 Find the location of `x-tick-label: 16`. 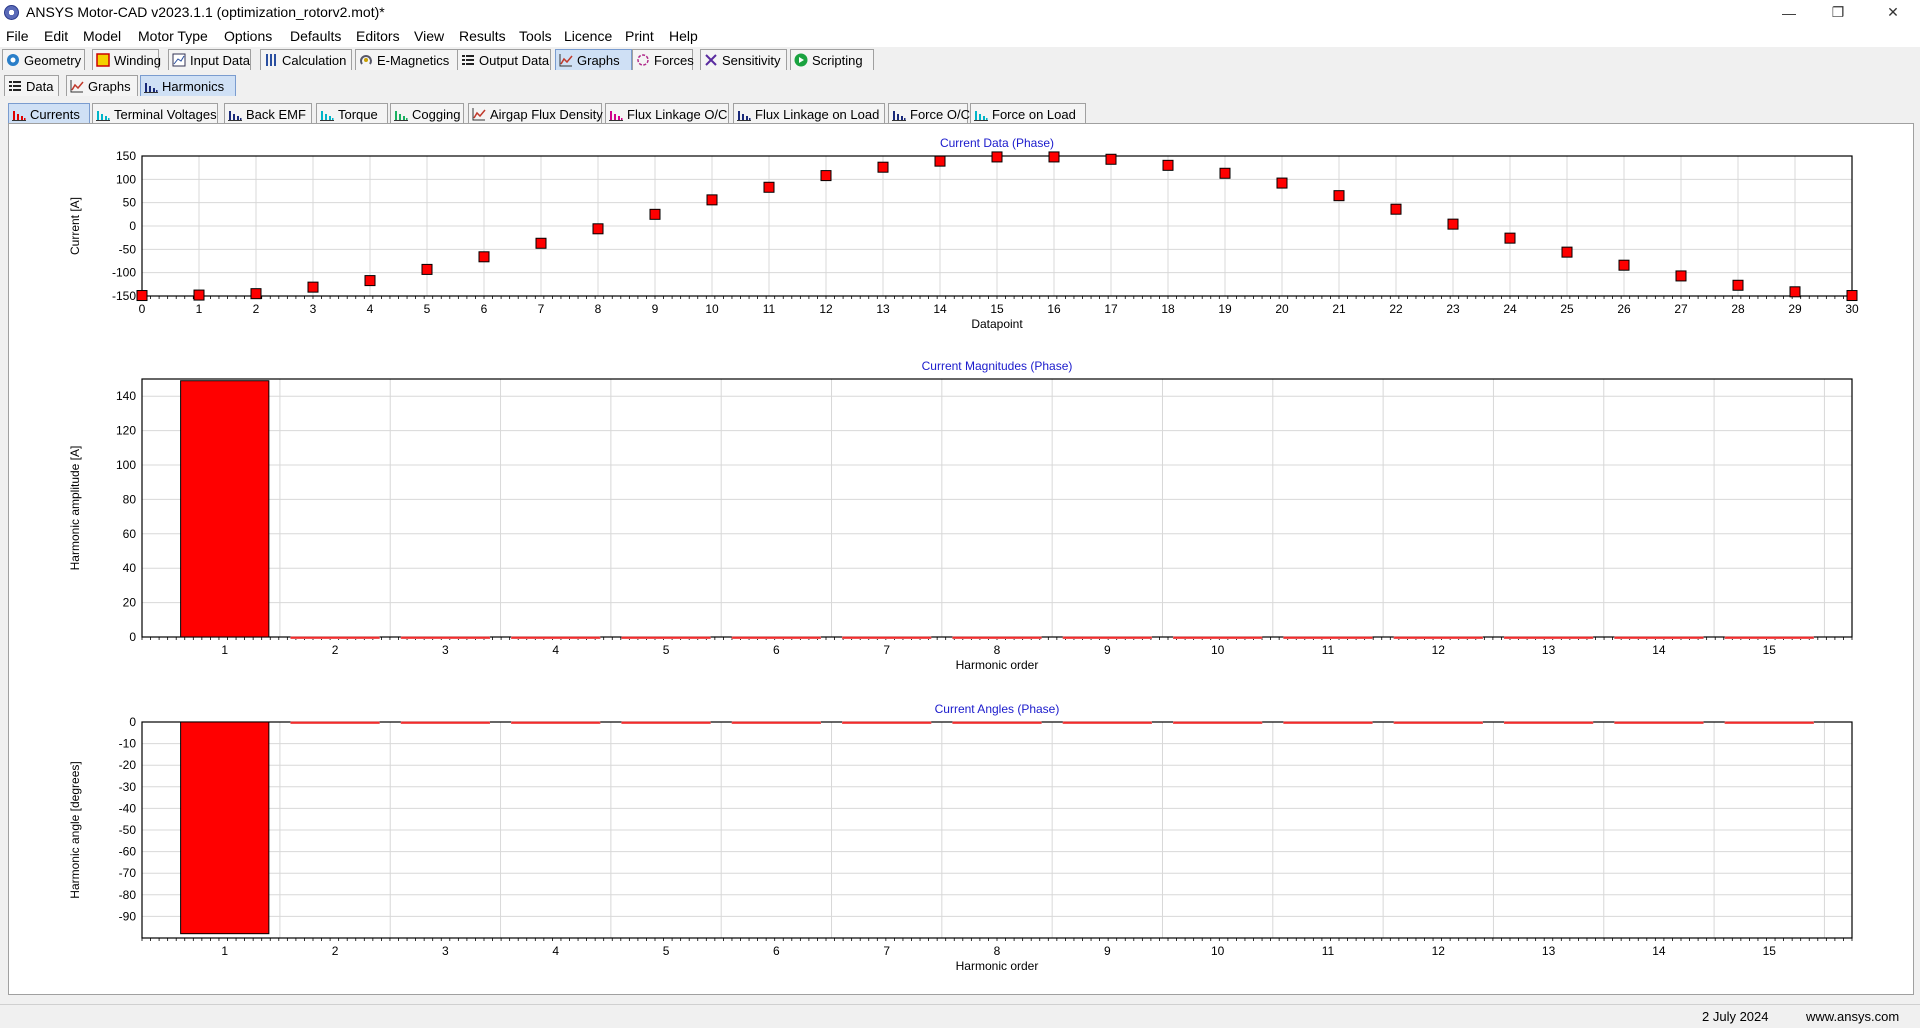

x-tick-label: 16 is located at coordinates (1054, 309).